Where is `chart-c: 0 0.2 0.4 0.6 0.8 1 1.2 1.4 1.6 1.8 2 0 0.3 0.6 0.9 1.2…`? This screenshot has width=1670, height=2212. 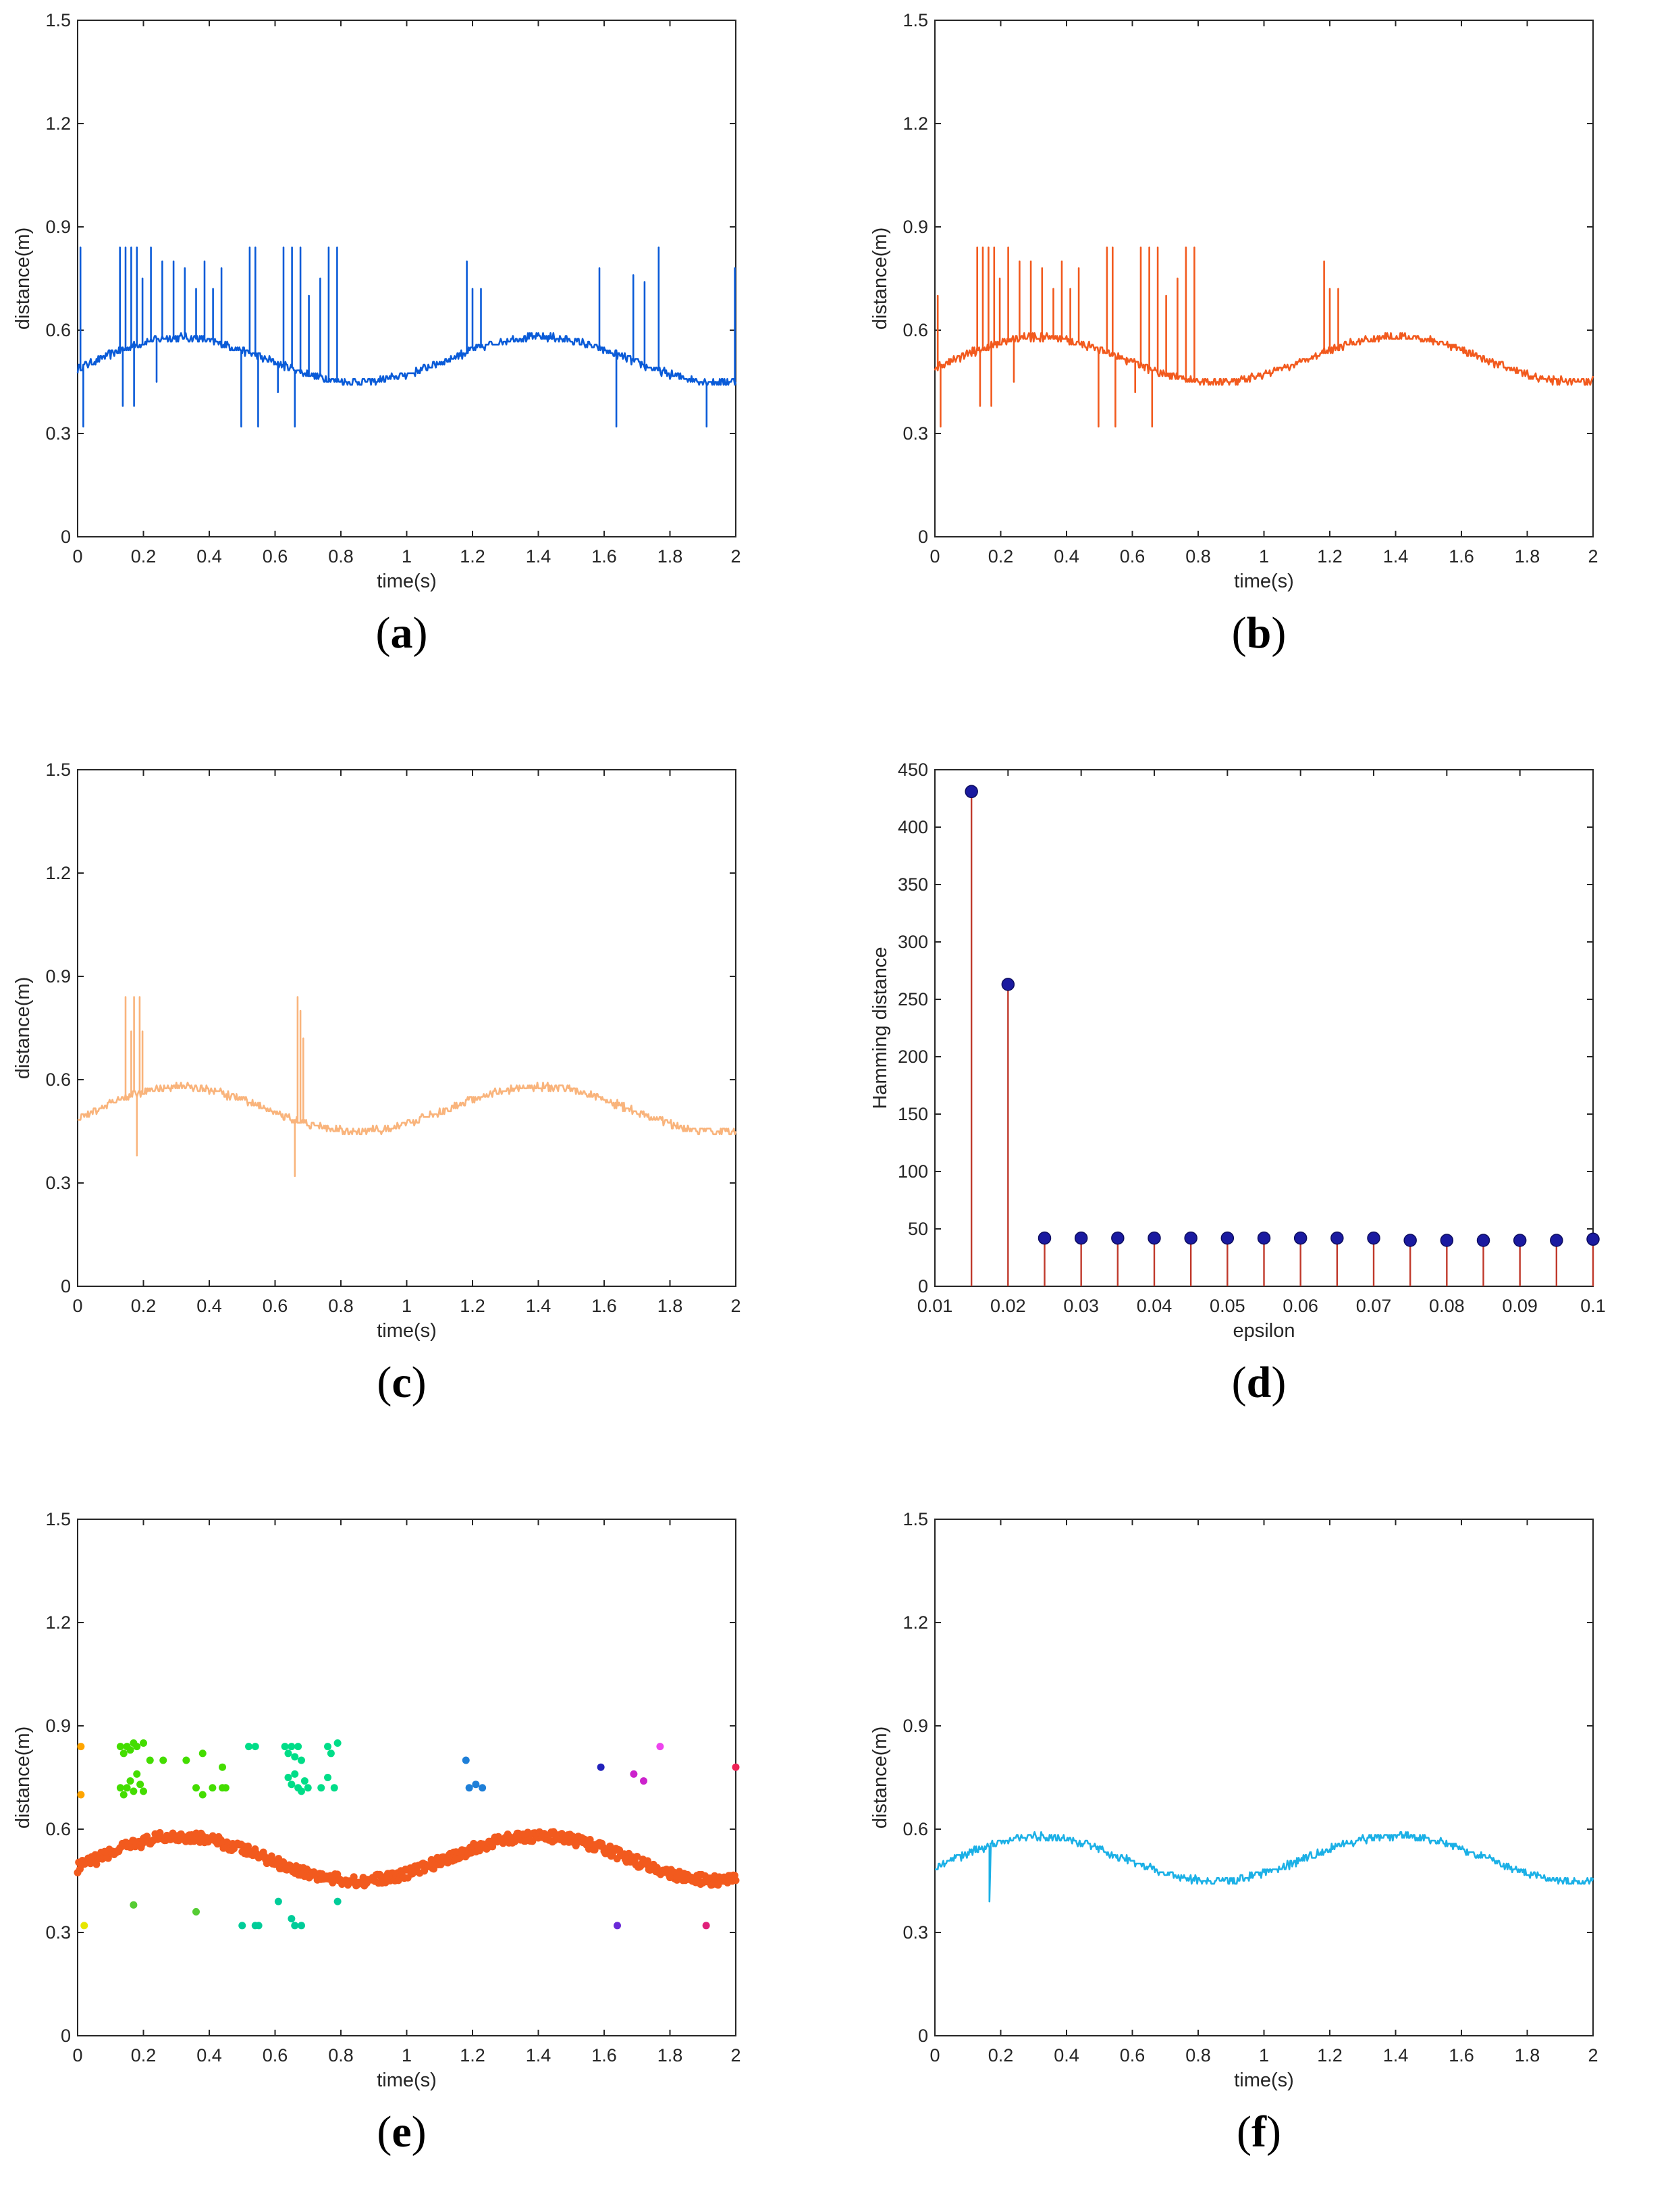
chart-c: 0 0.2 0.4 0.6 0.8 1 1.2 1.4 1.6 1.8 2 0 0.3 0.6 0.9 1.2… is located at coordinates (377, 1051).